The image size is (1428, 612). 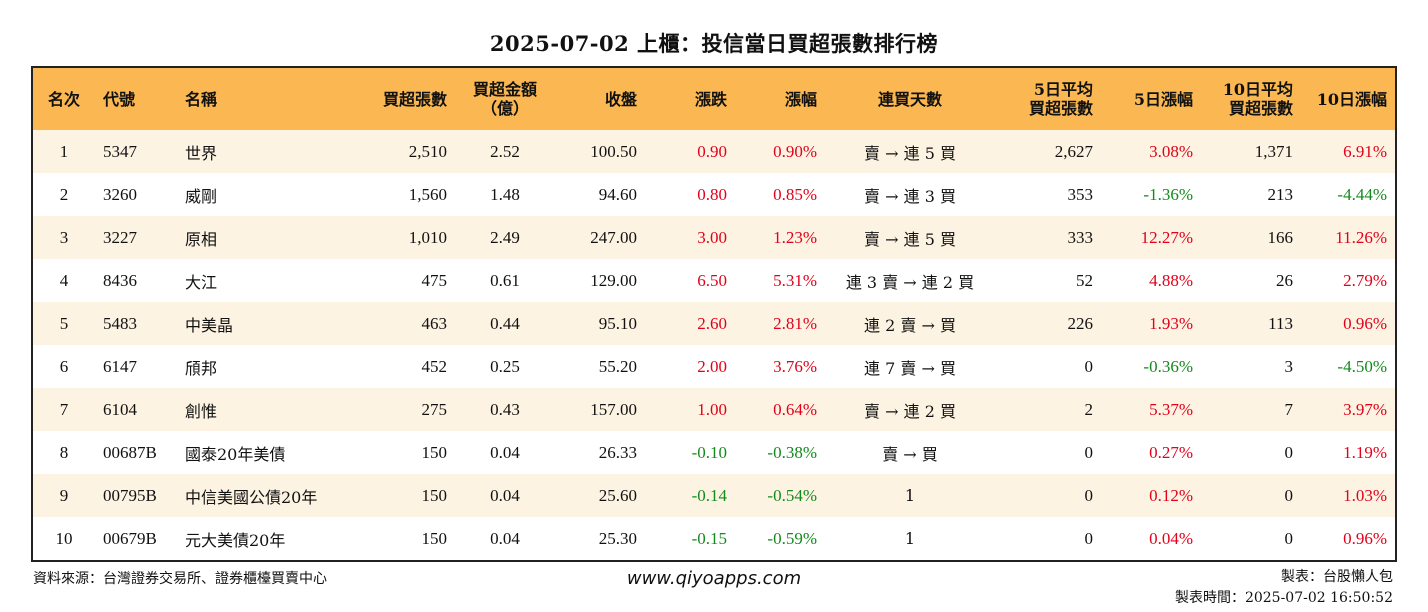 I want to click on cell-code: 5483, so click(x=120, y=323).